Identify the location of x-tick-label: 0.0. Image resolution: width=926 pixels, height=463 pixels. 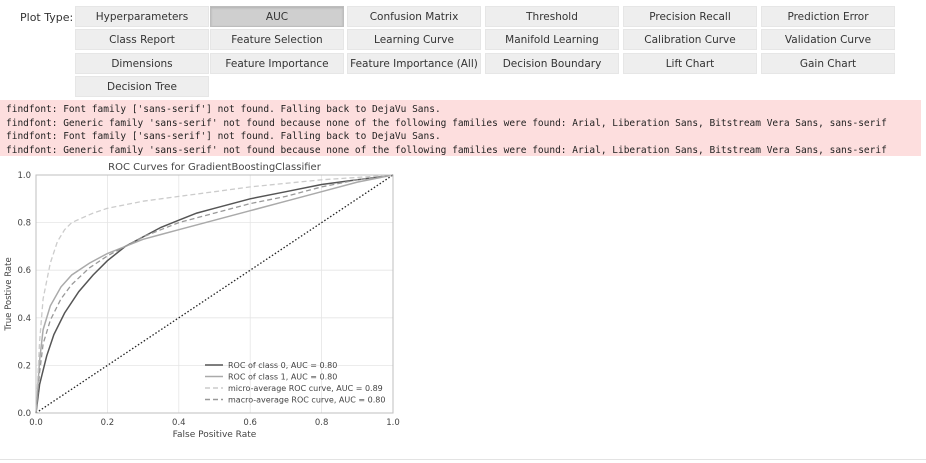
(36, 423).